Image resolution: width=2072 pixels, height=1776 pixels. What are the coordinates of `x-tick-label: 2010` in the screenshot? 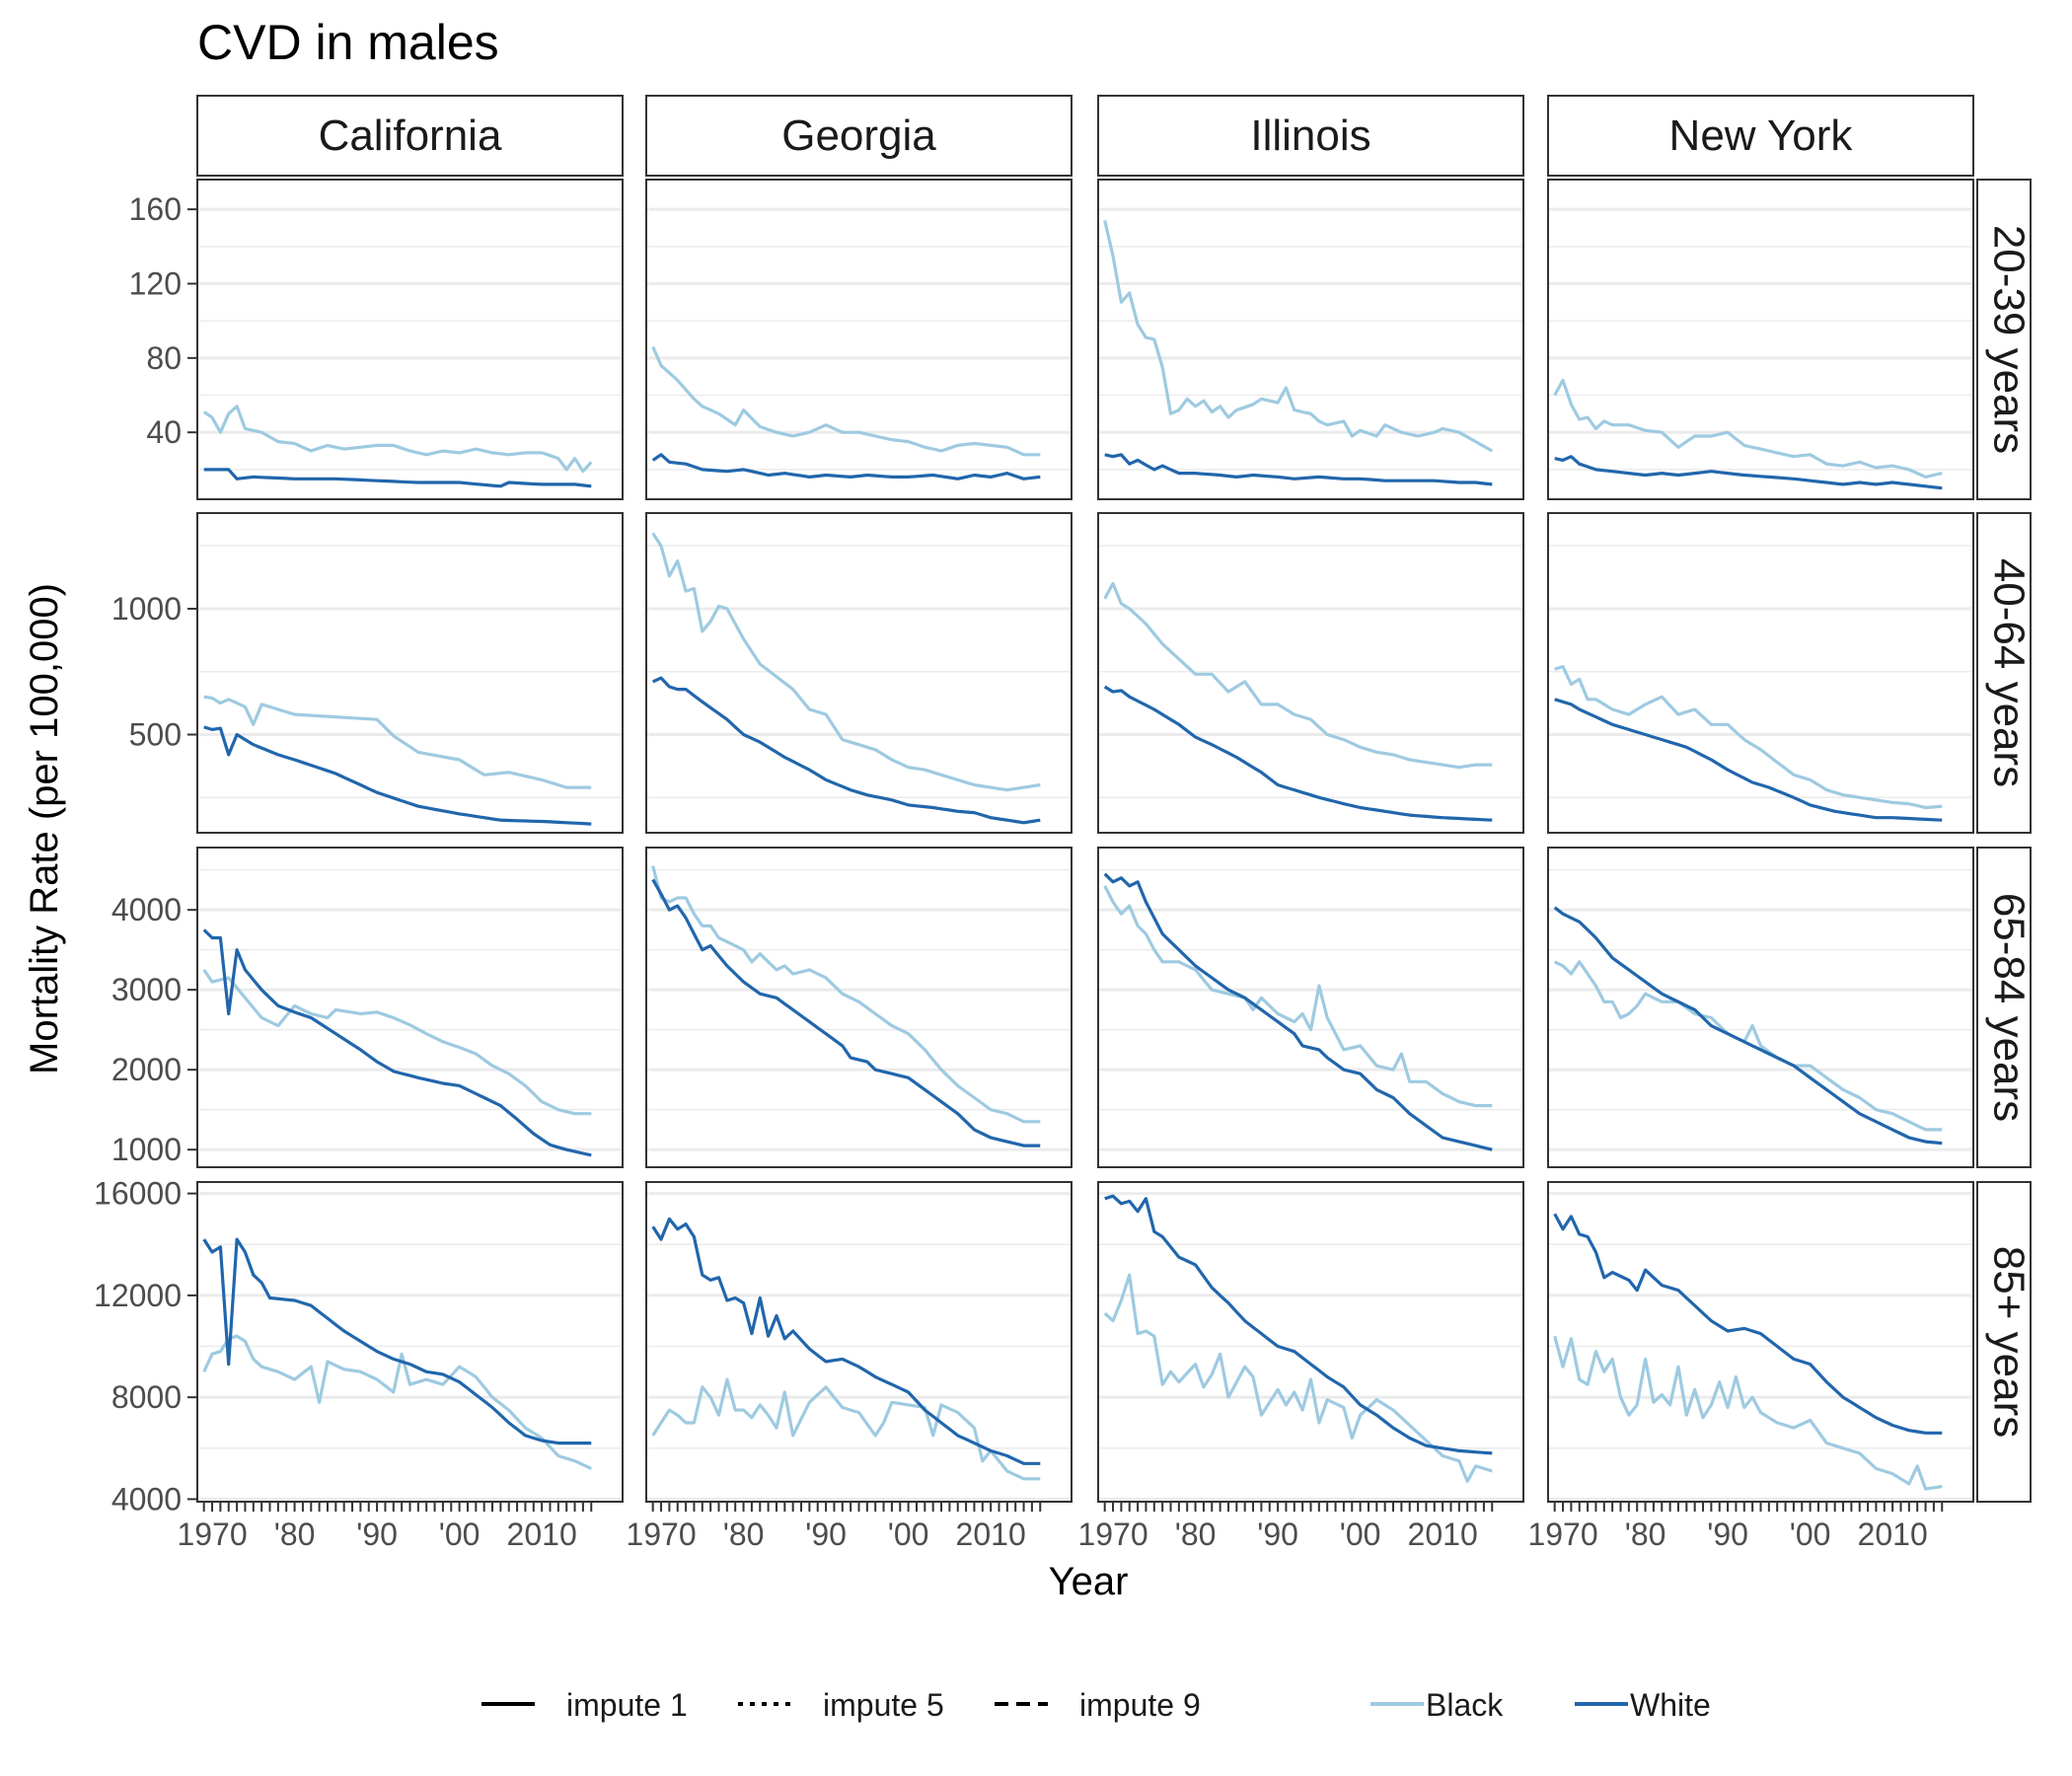 It's located at (542, 1535).